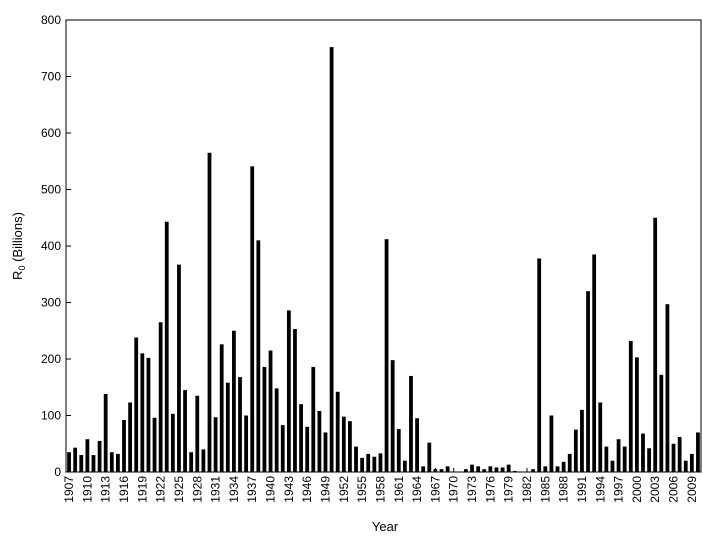 The width and height of the screenshot is (703, 536). Describe the element at coordinates (258, 356) in the screenshot. I see `bar-1938` at that location.